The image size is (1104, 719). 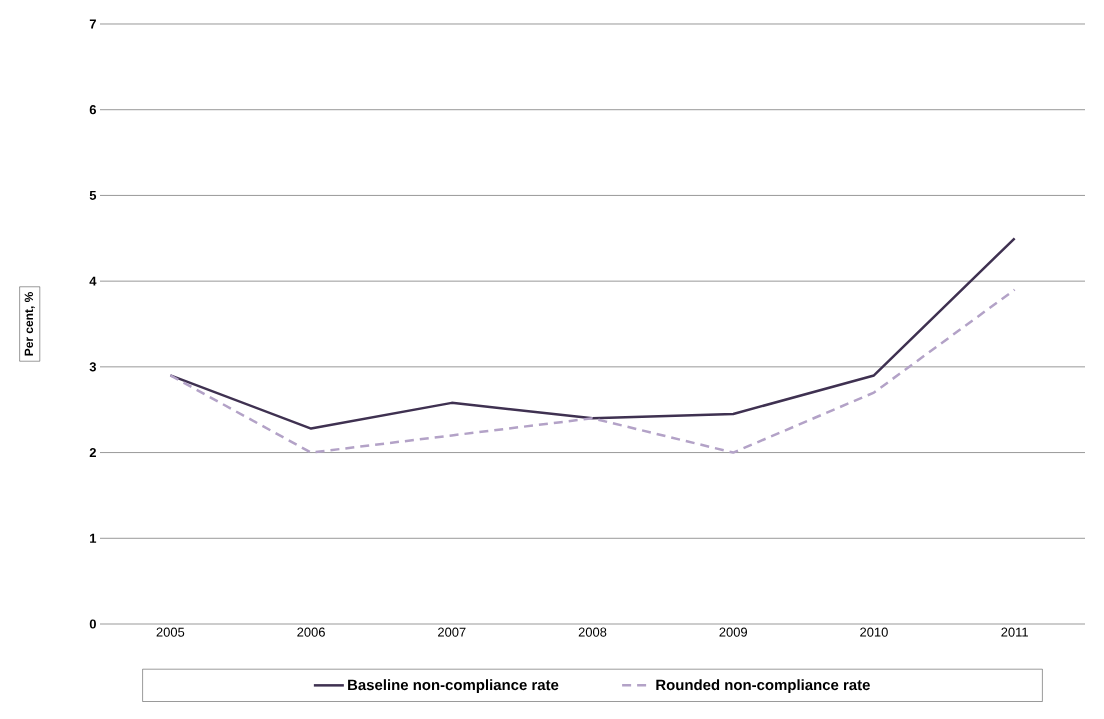 What do you see at coordinates (452, 632) in the screenshot?
I see `x-tick-label: 2007` at bounding box center [452, 632].